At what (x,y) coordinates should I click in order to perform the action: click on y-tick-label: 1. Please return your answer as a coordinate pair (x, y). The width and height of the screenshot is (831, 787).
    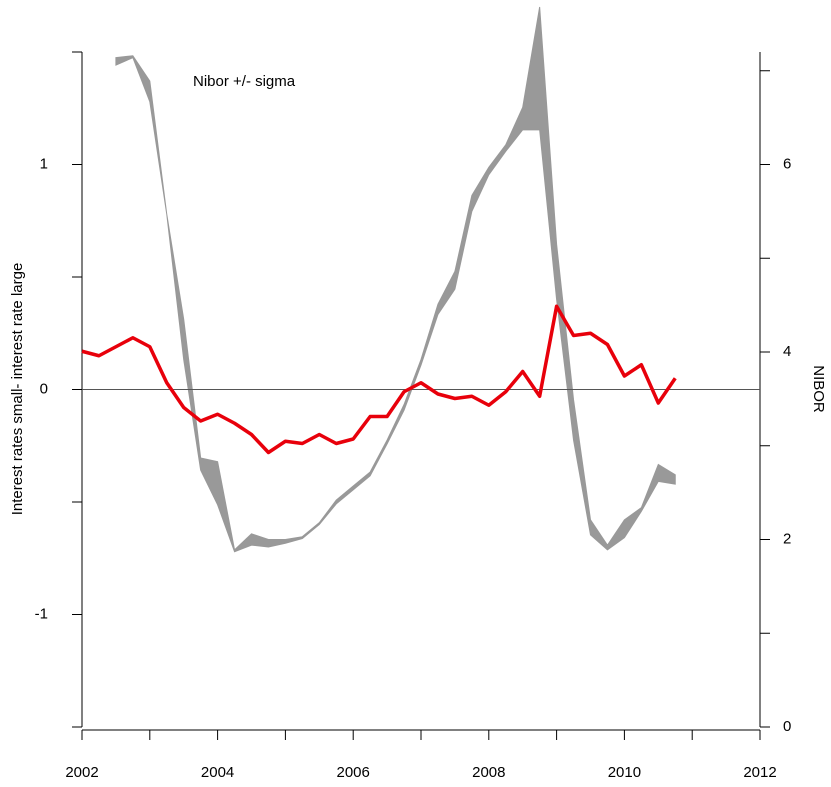
    Looking at the image, I should click on (44, 163).